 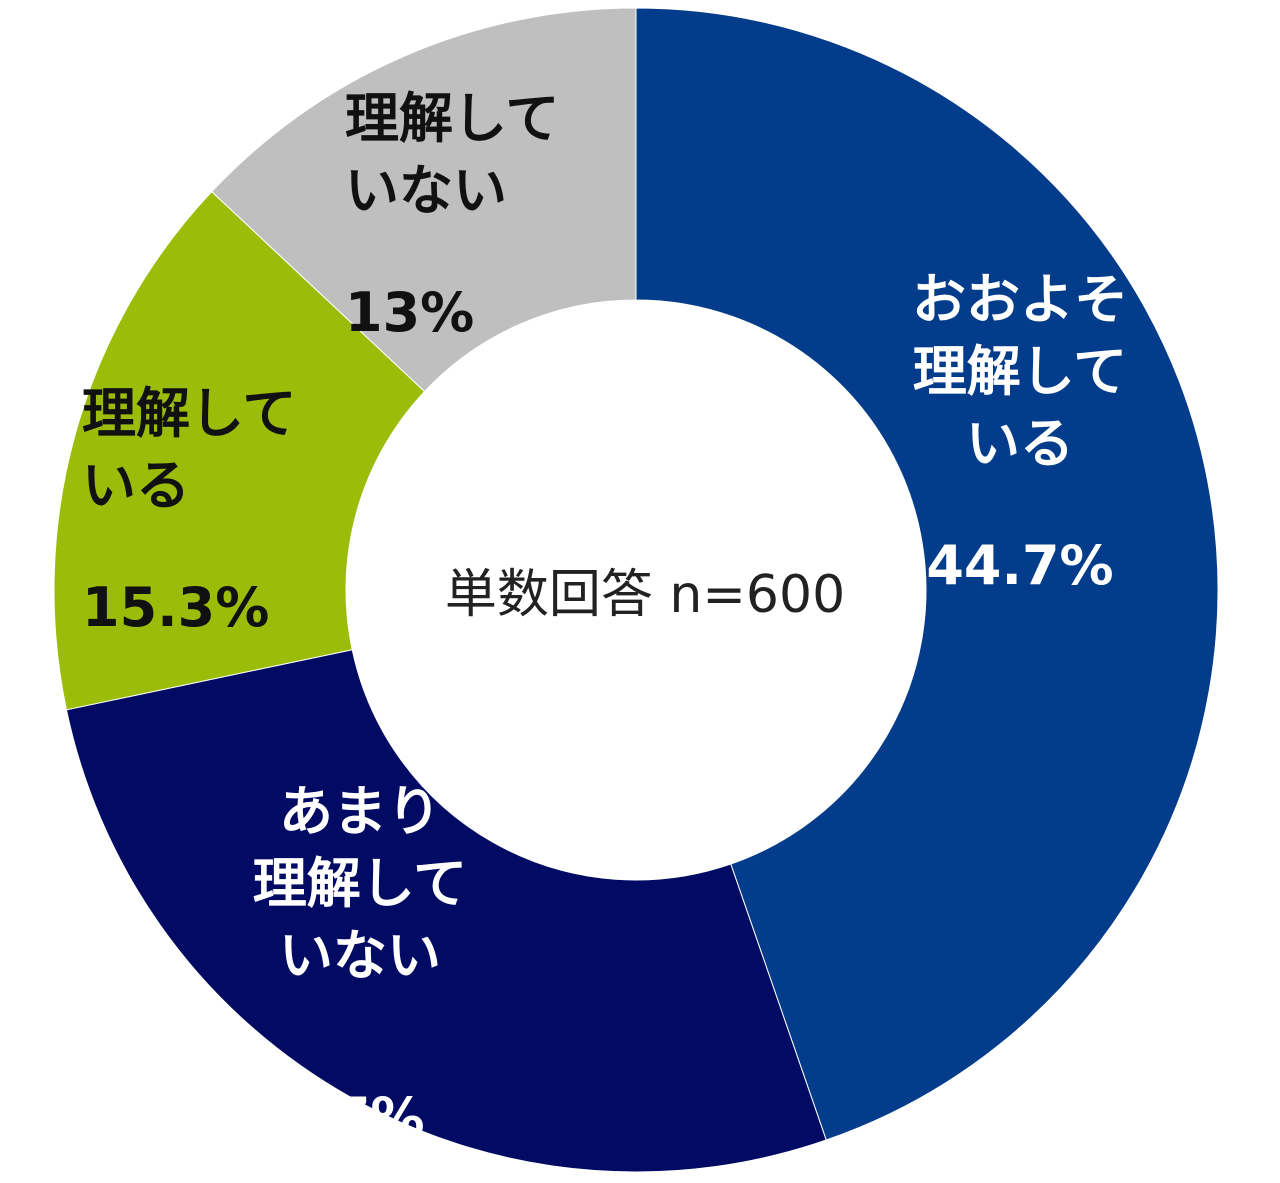 I want to click on slice-label-line: おおよそ, so click(x=1020, y=299).